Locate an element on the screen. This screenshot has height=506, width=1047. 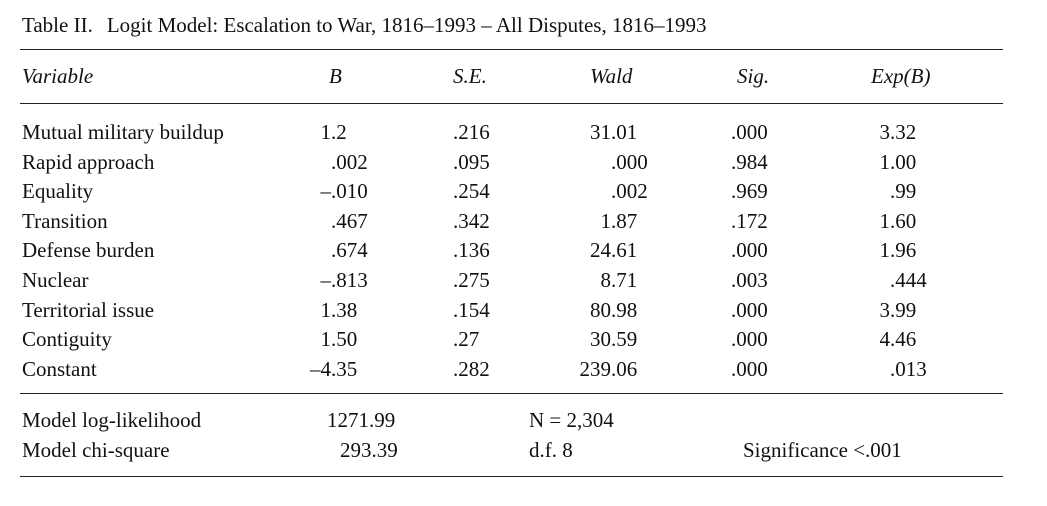
footer-chisq-value: 293.39 is located at coordinates (369, 450).